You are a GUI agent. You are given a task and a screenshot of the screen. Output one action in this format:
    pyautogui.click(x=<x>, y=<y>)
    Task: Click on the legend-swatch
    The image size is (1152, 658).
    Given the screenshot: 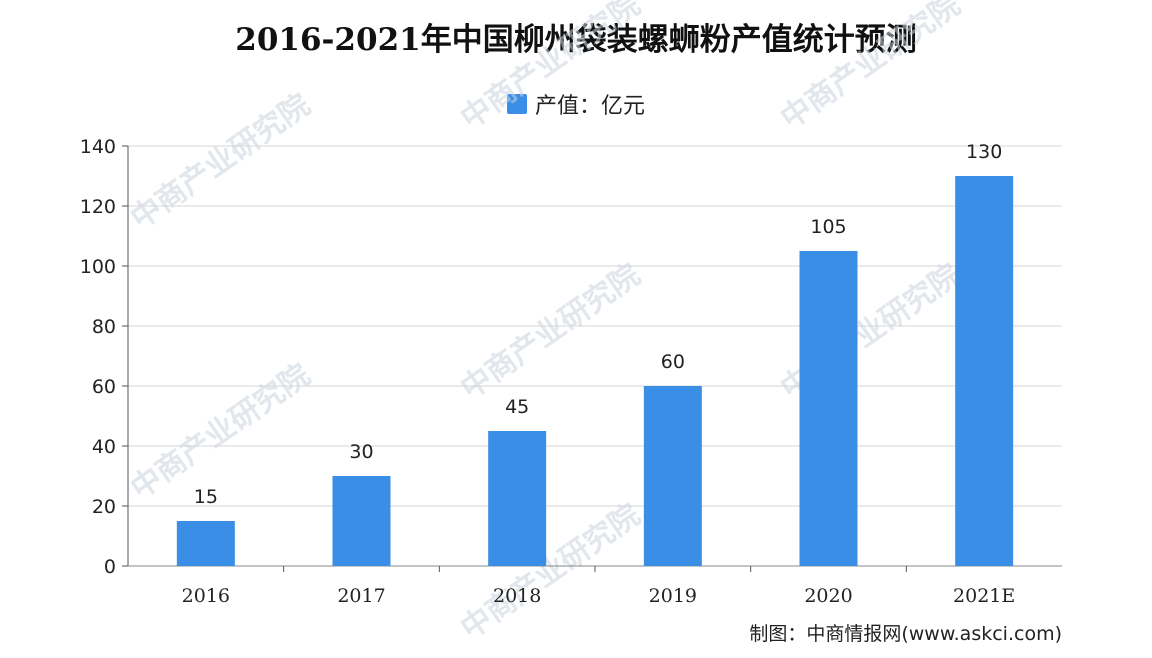 What is the action you would take?
    pyautogui.click(x=516, y=104)
    